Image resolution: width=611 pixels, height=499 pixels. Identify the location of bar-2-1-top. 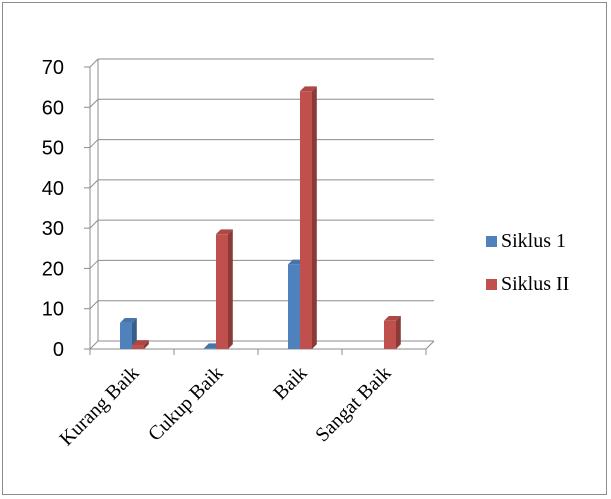
(224, 232).